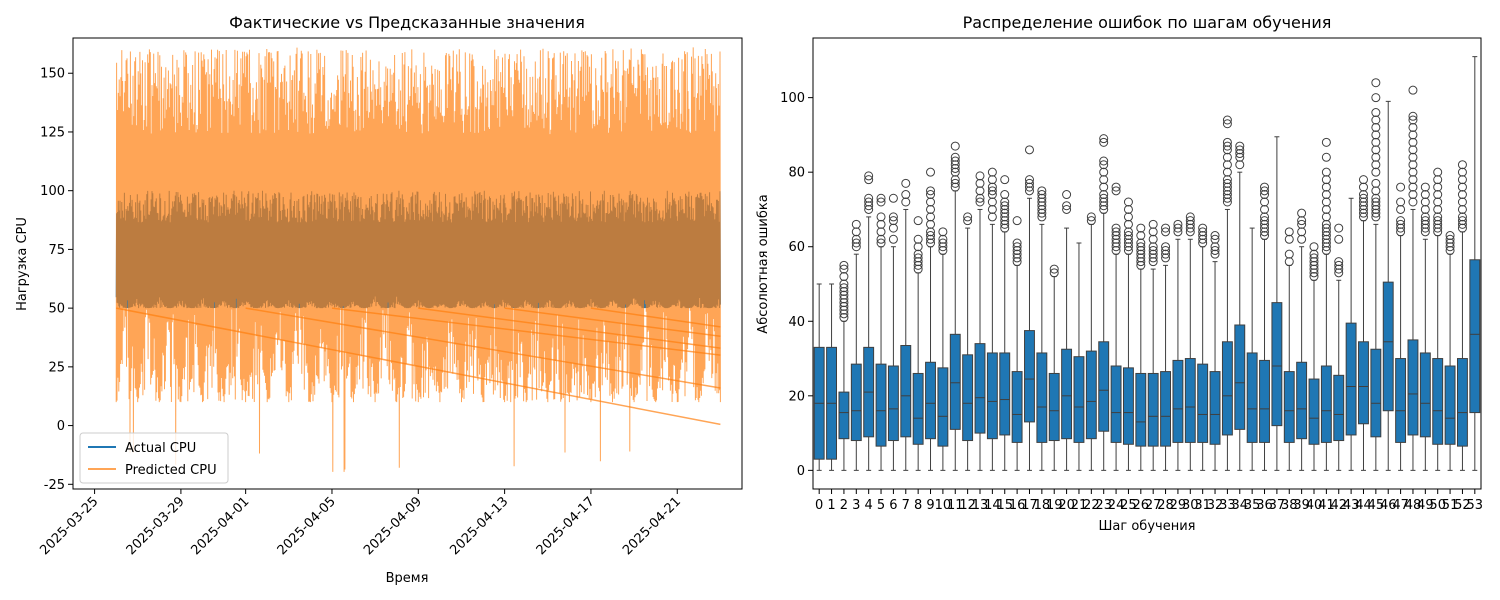 This screenshot has width=1500, height=600. What do you see at coordinates (1289, 505) in the screenshot?
I see `right-x-tick-label: 38` at bounding box center [1289, 505].